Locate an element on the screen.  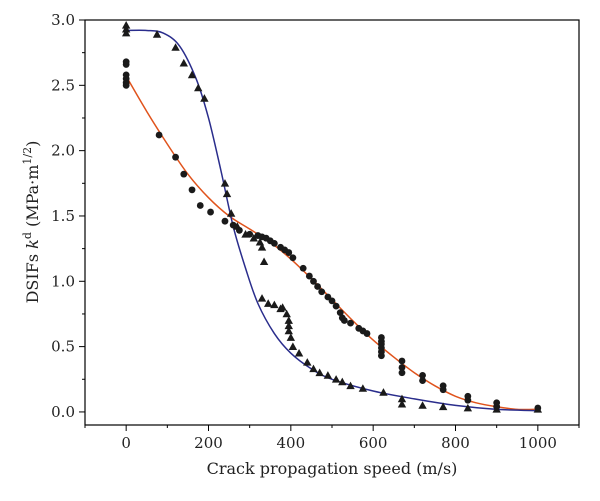
y-axis-title-k: k is located at coordinates (32, 244).